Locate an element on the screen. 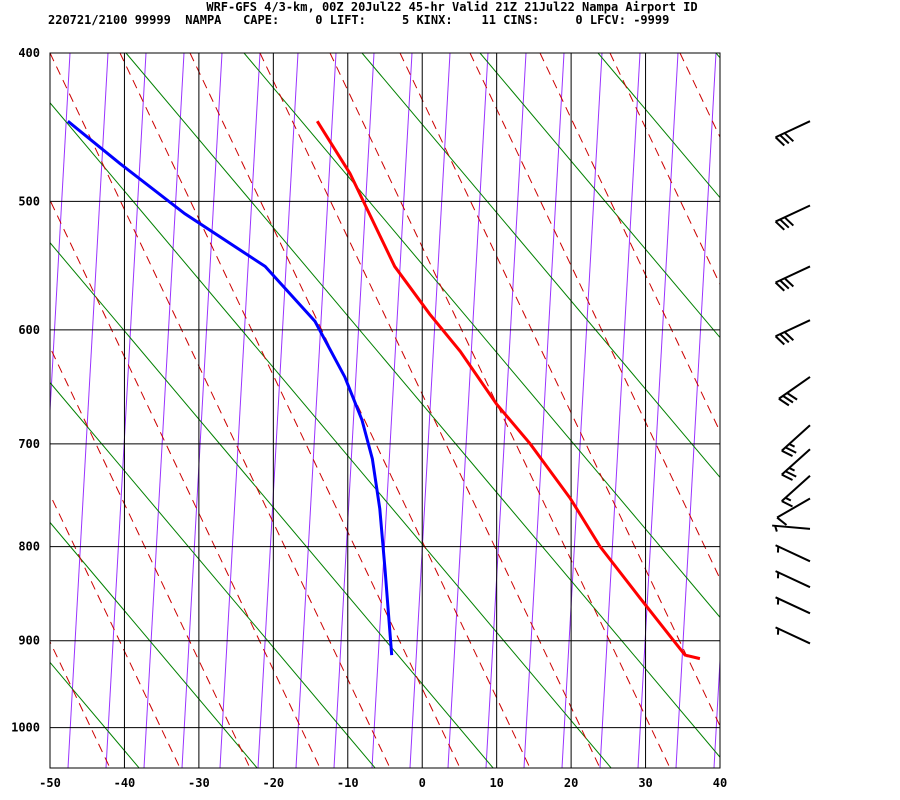 Image resolution: width=900 pixels, height=800 pixels. x-tick-label: -20 is located at coordinates (273, 783).